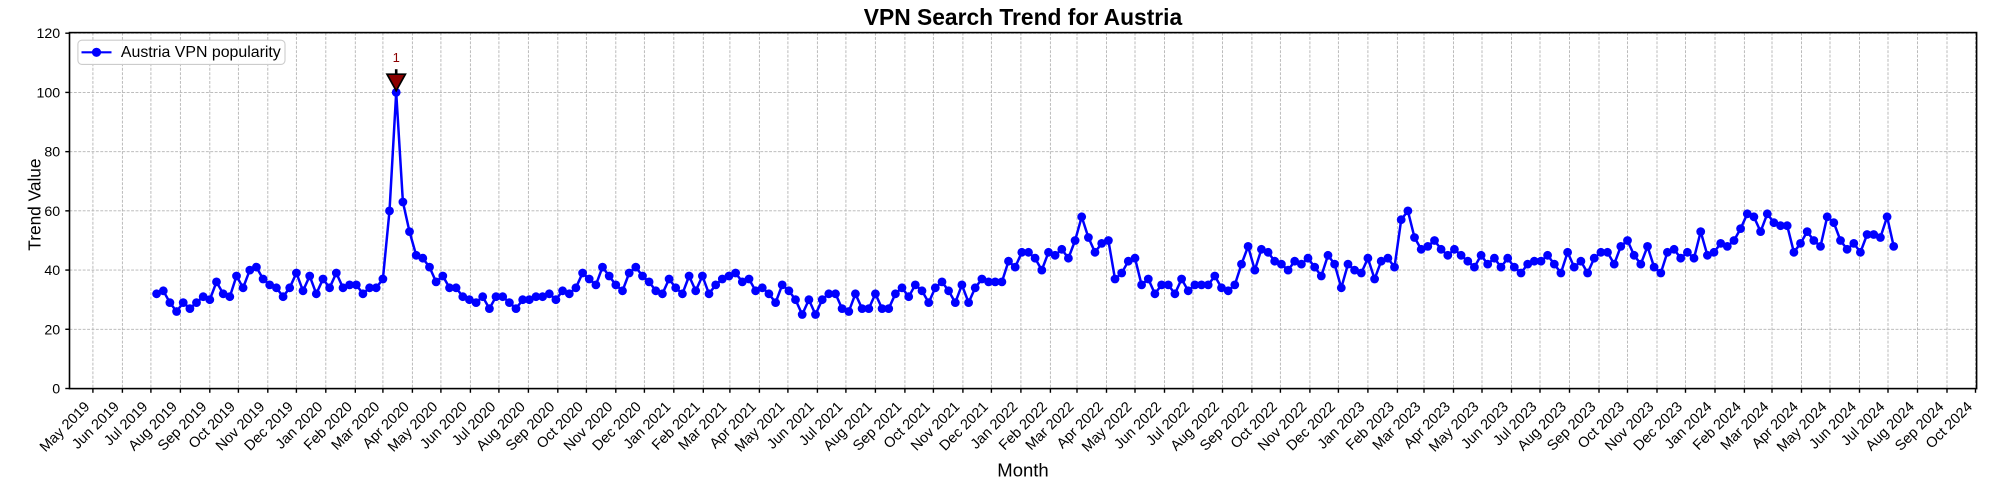  Describe the element at coordinates (52, 330) in the screenshot. I see `svg-text: 20` at that location.